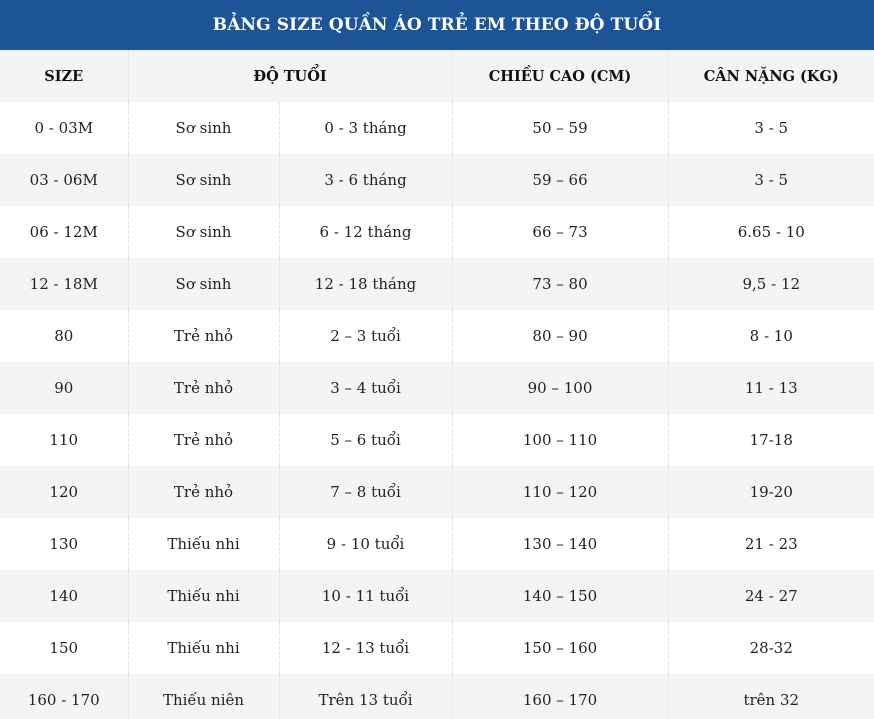  Describe the element at coordinates (365, 596) in the screenshot. I see `cell-age-range: 10 - 11 tuổi` at that location.